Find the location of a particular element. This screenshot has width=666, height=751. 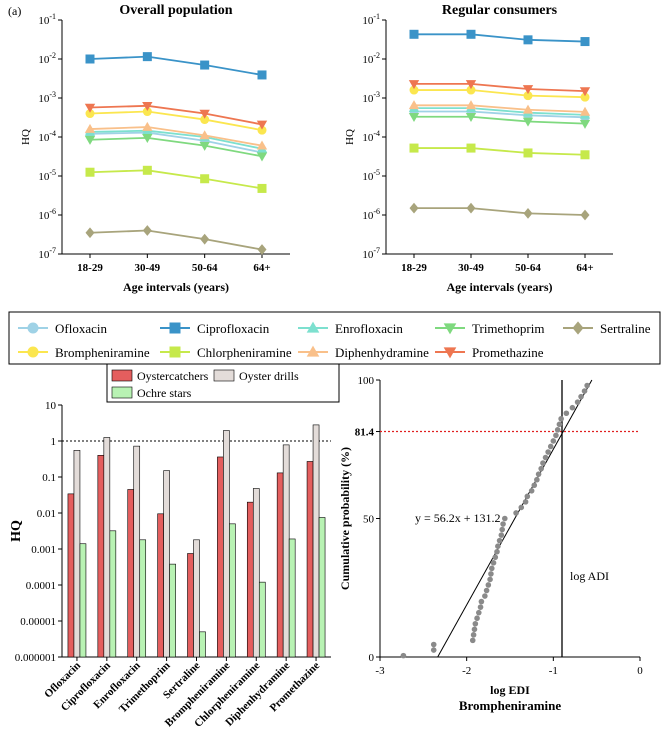

x-axis-label-2: Brompheniramine is located at coordinates (510, 705).